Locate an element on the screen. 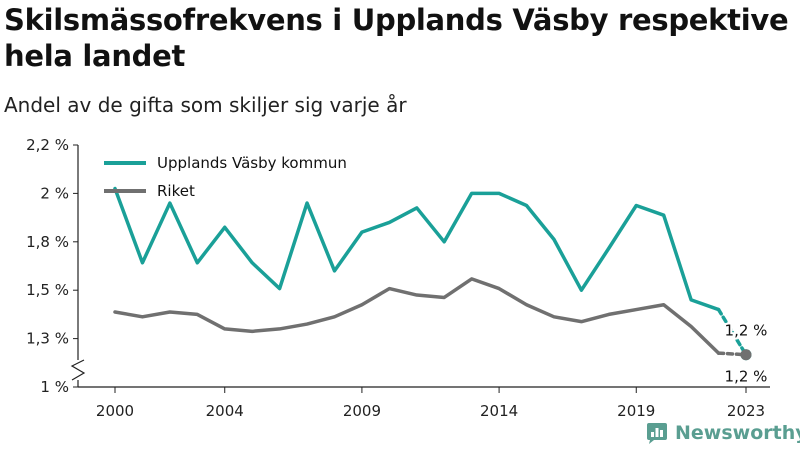  newsworthy-logo-icon is located at coordinates (657, 433).